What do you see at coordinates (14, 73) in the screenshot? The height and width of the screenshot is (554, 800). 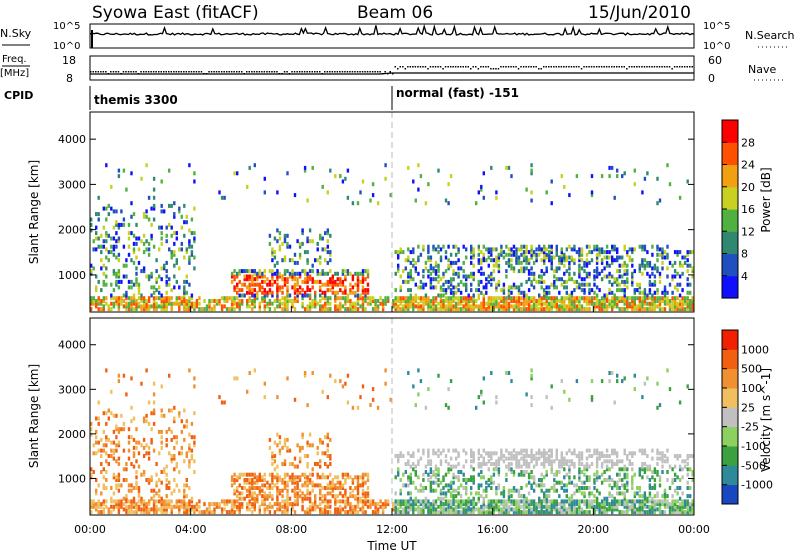 I see `freq-unit-label: [MHz]` at bounding box center [14, 73].